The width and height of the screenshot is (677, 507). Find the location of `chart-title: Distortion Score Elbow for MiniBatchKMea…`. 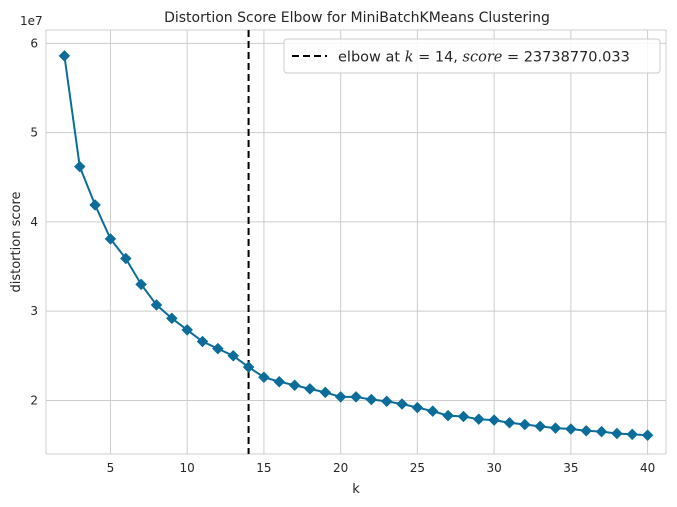

chart-title: Distortion Score Elbow for MiniBatchKMea… is located at coordinates (357, 18).